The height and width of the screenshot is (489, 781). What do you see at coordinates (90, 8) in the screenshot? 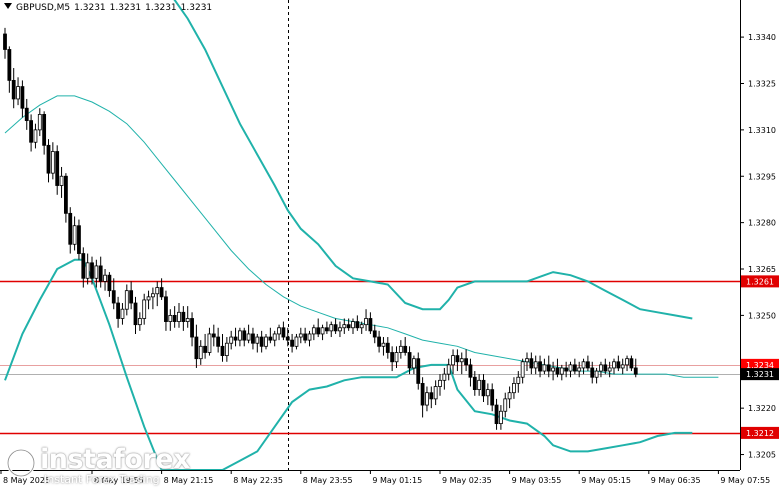
I see `ohlc-open: 1.3231` at bounding box center [90, 8].